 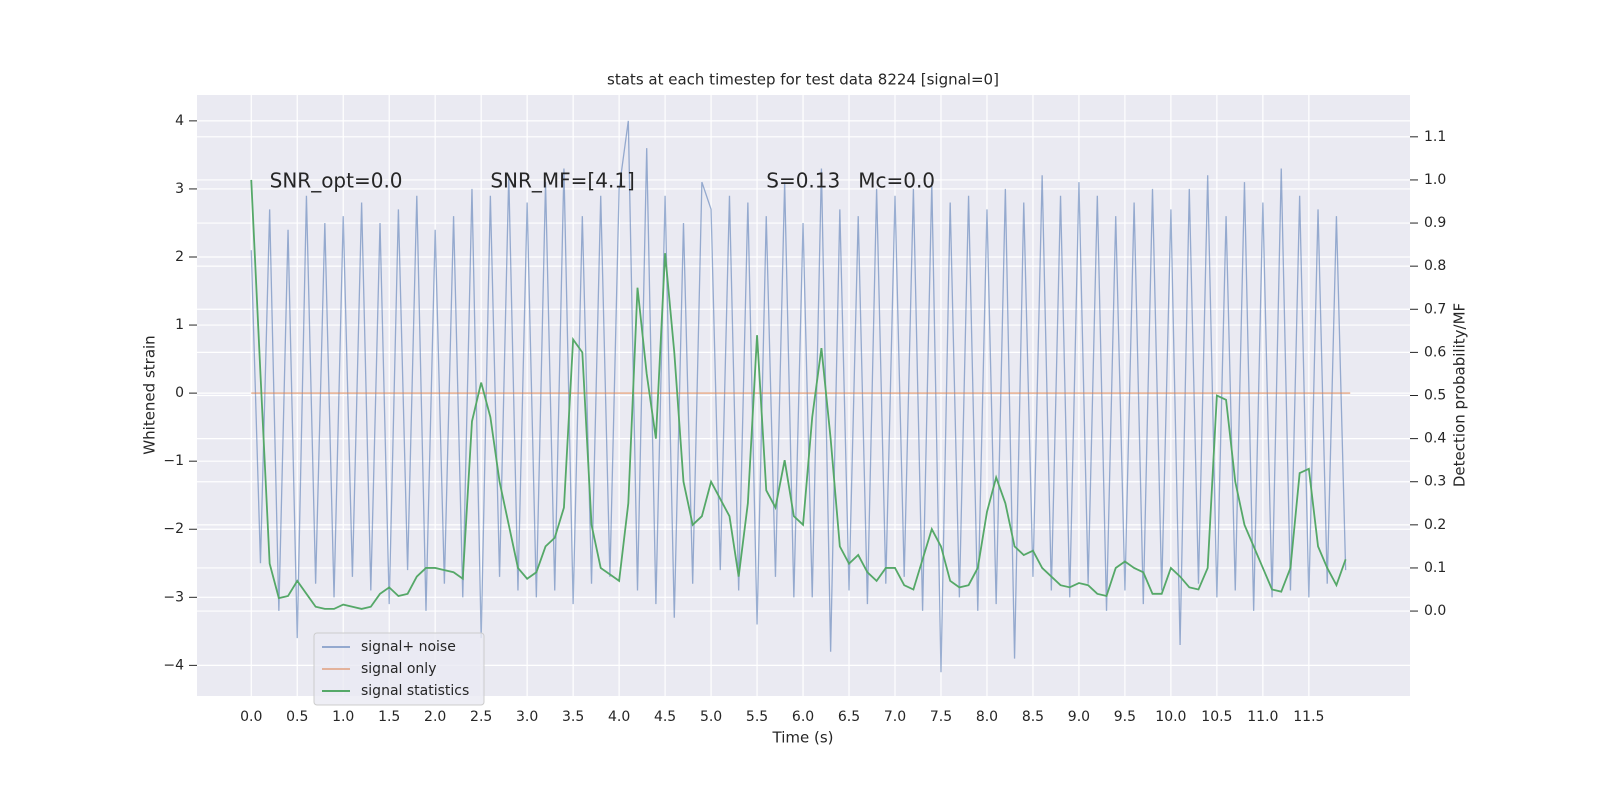 What do you see at coordinates (1435, 482) in the screenshot?
I see `y2-tick-label: 0.3` at bounding box center [1435, 482].